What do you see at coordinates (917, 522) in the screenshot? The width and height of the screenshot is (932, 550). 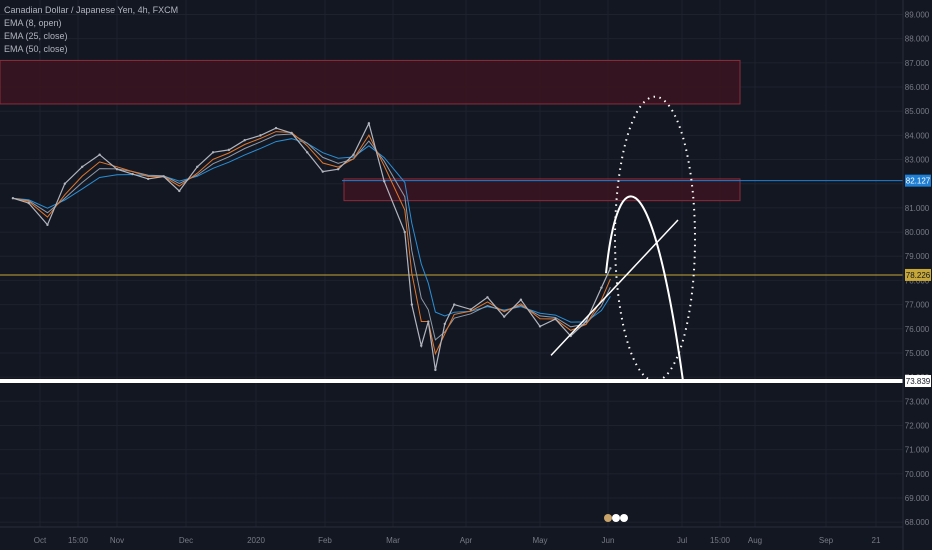 I see `y-tick-label: 68.000` at bounding box center [917, 522].